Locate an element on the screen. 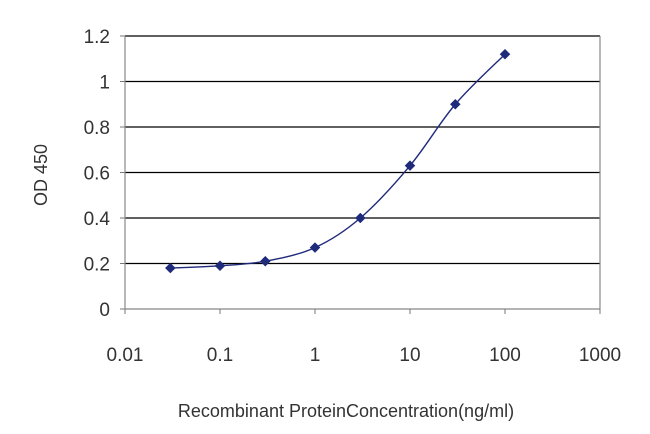  x-tick-label: 100 is located at coordinates (505, 355).